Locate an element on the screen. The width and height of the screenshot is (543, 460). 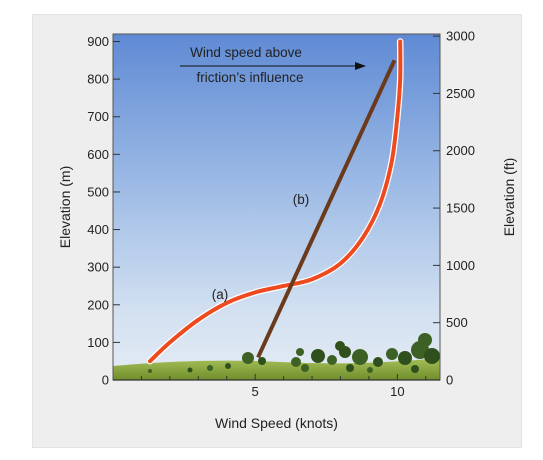
y-right-tick-label: 1000 is located at coordinates (460, 265).